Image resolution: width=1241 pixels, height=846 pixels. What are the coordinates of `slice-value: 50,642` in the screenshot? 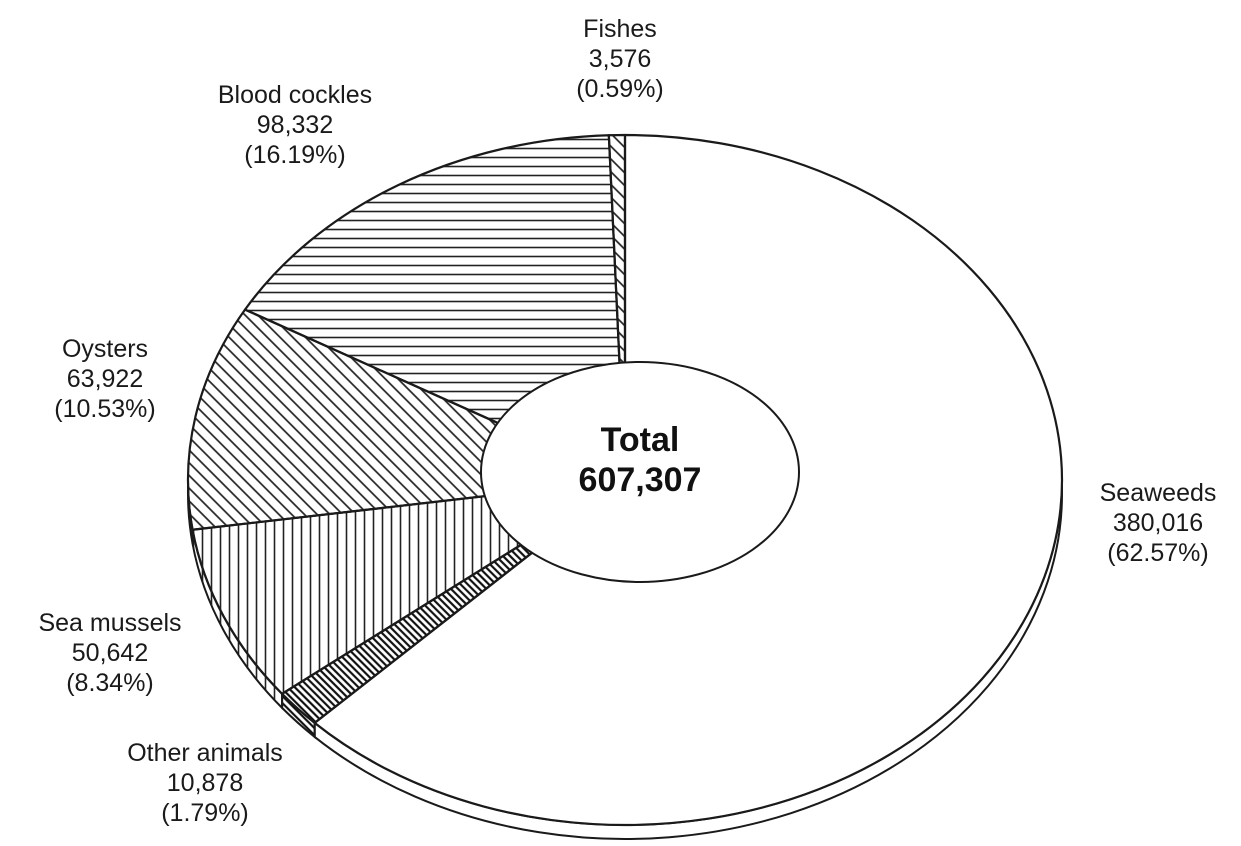 It's located at (110, 653).